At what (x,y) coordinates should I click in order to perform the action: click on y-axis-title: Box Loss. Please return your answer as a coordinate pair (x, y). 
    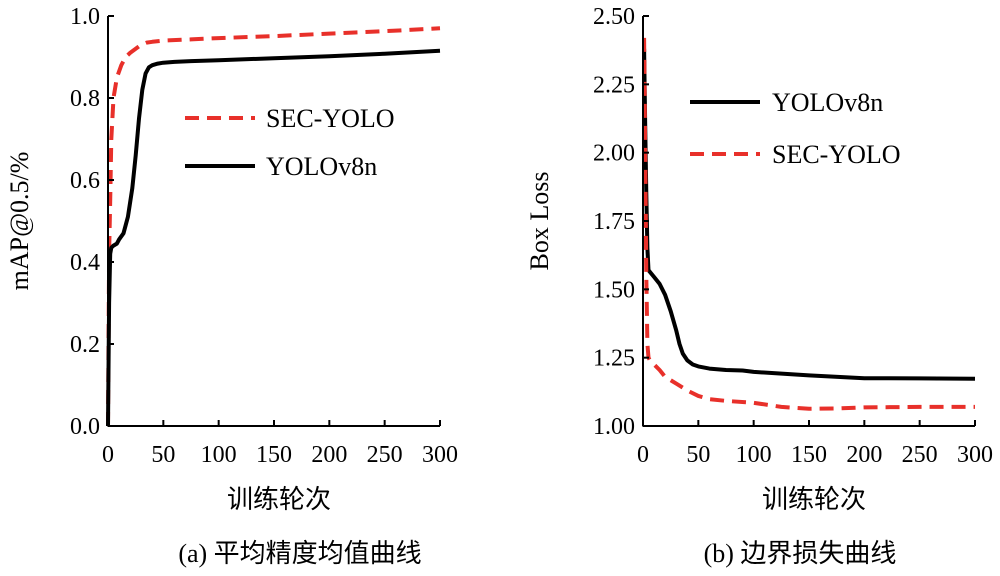
    Looking at the image, I should click on (539, 221).